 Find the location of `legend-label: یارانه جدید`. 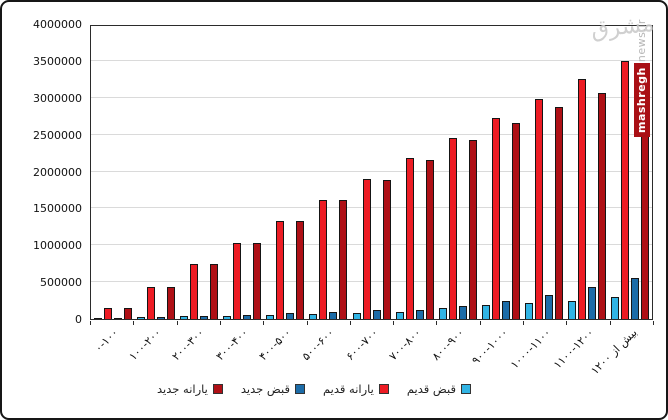

legend-label: یارانه جدید is located at coordinates (182, 389).